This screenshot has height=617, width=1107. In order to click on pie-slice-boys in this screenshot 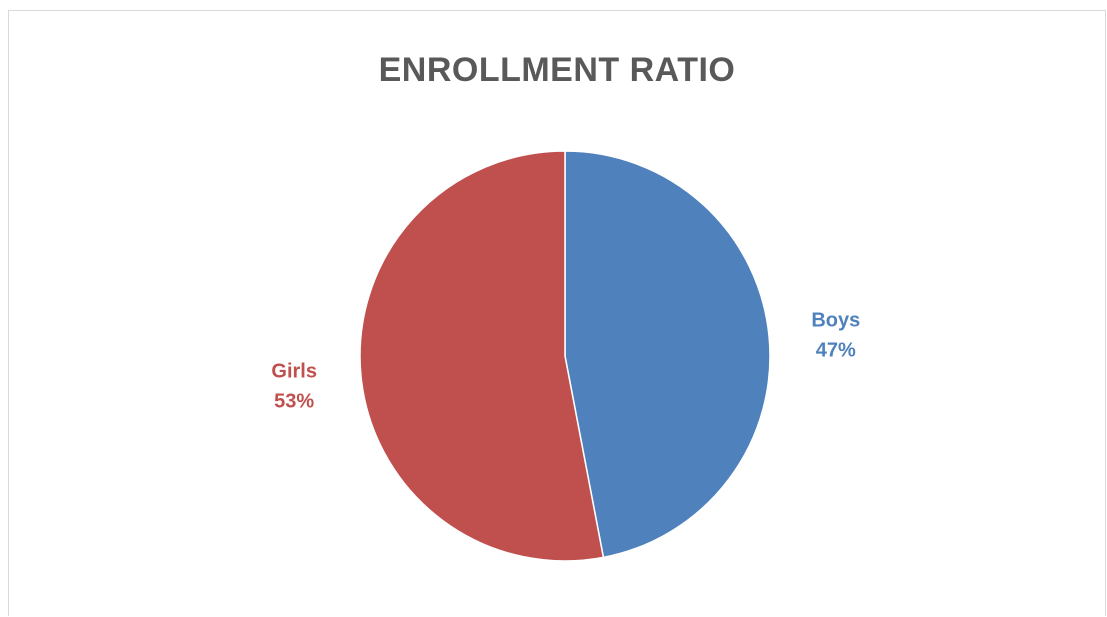, I will do `click(667, 354)`.